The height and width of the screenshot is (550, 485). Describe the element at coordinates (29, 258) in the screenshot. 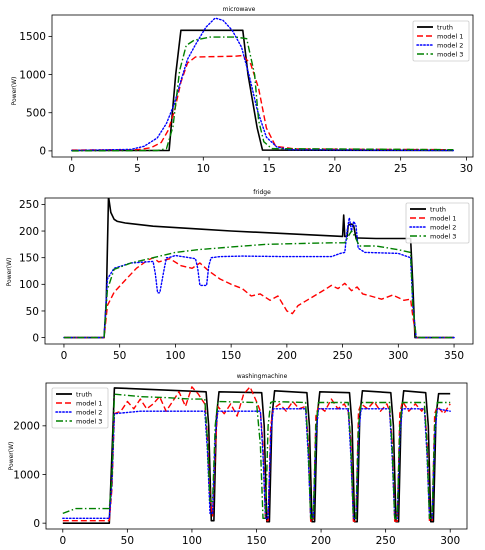

I see `y-tick-label: 150` at that location.